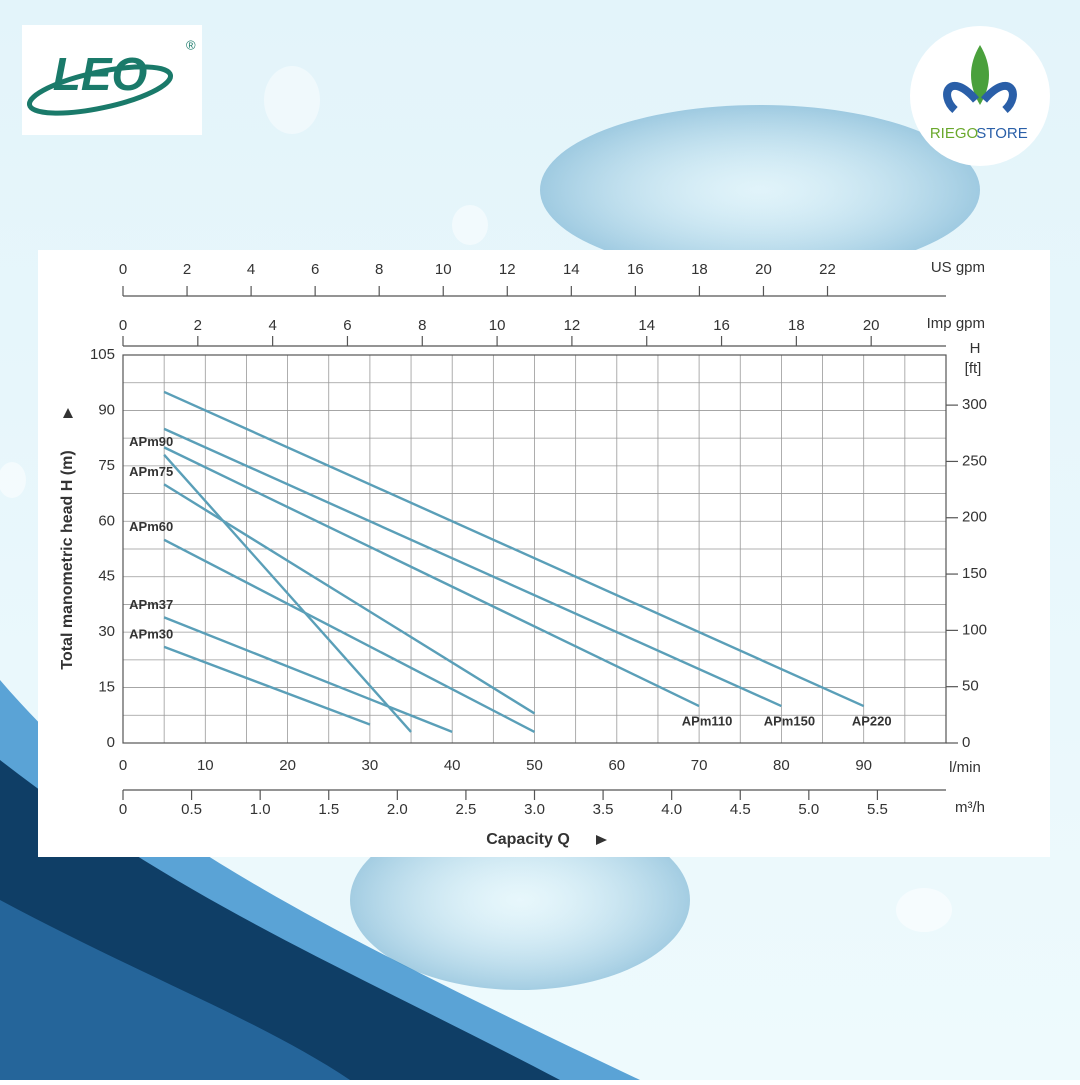  What do you see at coordinates (151, 526) in the screenshot?
I see `series-label: APm60` at bounding box center [151, 526].